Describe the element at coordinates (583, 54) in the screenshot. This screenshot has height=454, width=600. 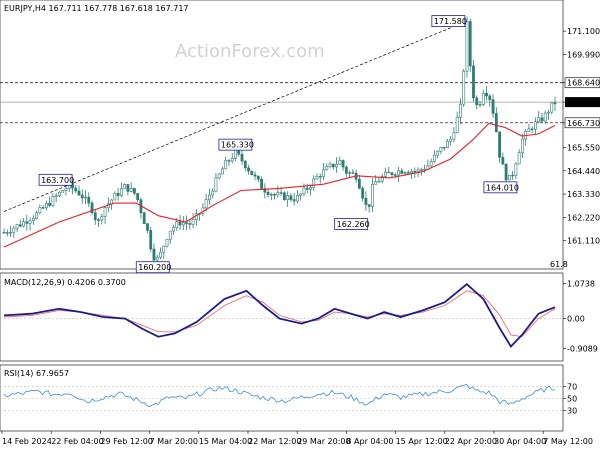
I see `price-axis-label: 169.990` at that location.